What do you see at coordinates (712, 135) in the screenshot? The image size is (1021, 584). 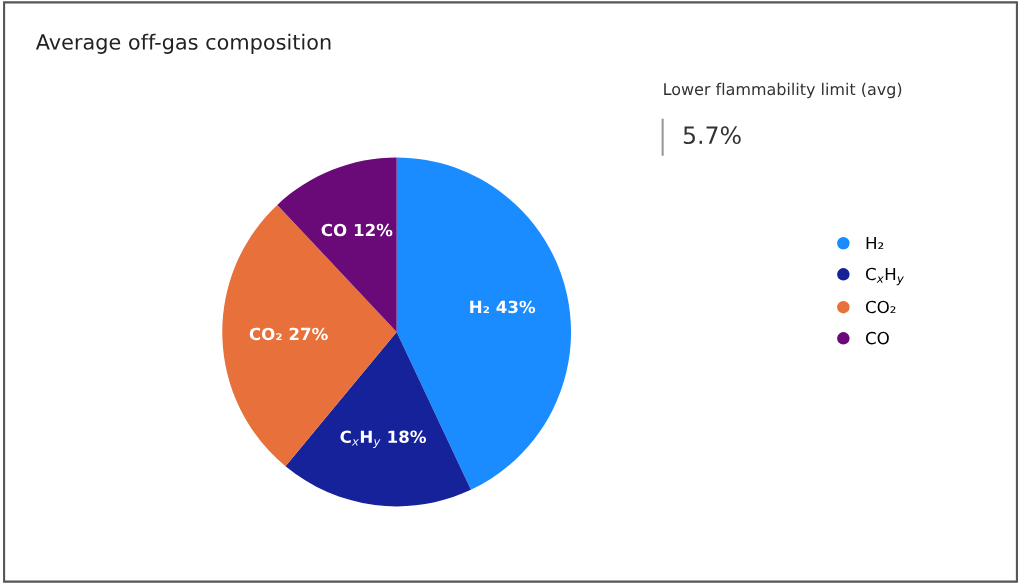 I see `text: 5.7%` at bounding box center [712, 135].